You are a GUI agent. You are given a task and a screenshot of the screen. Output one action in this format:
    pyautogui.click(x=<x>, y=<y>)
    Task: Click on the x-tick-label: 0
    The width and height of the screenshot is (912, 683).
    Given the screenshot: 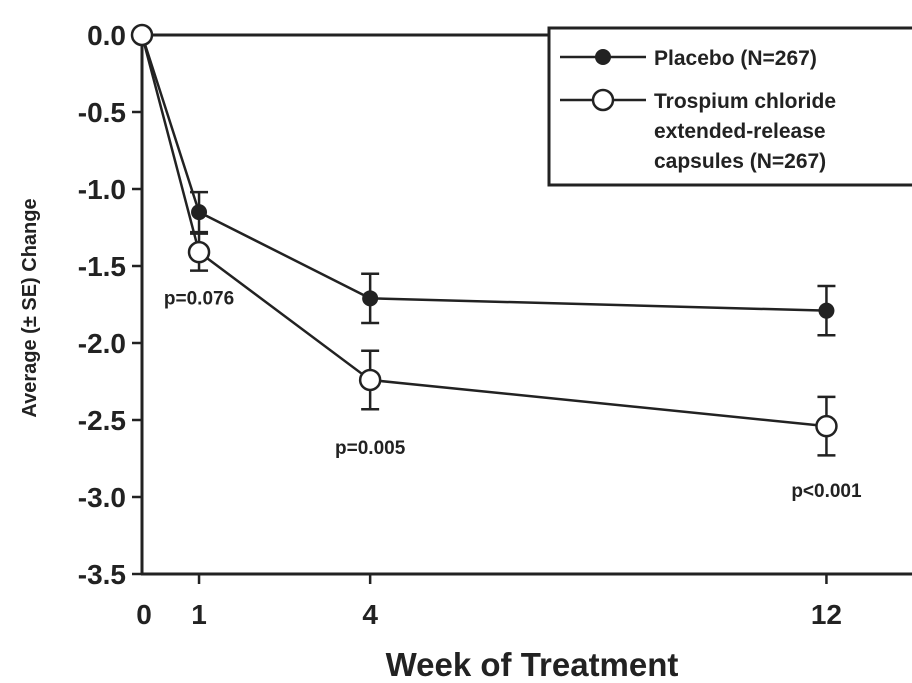 What is the action you would take?
    pyautogui.click(x=144, y=614)
    